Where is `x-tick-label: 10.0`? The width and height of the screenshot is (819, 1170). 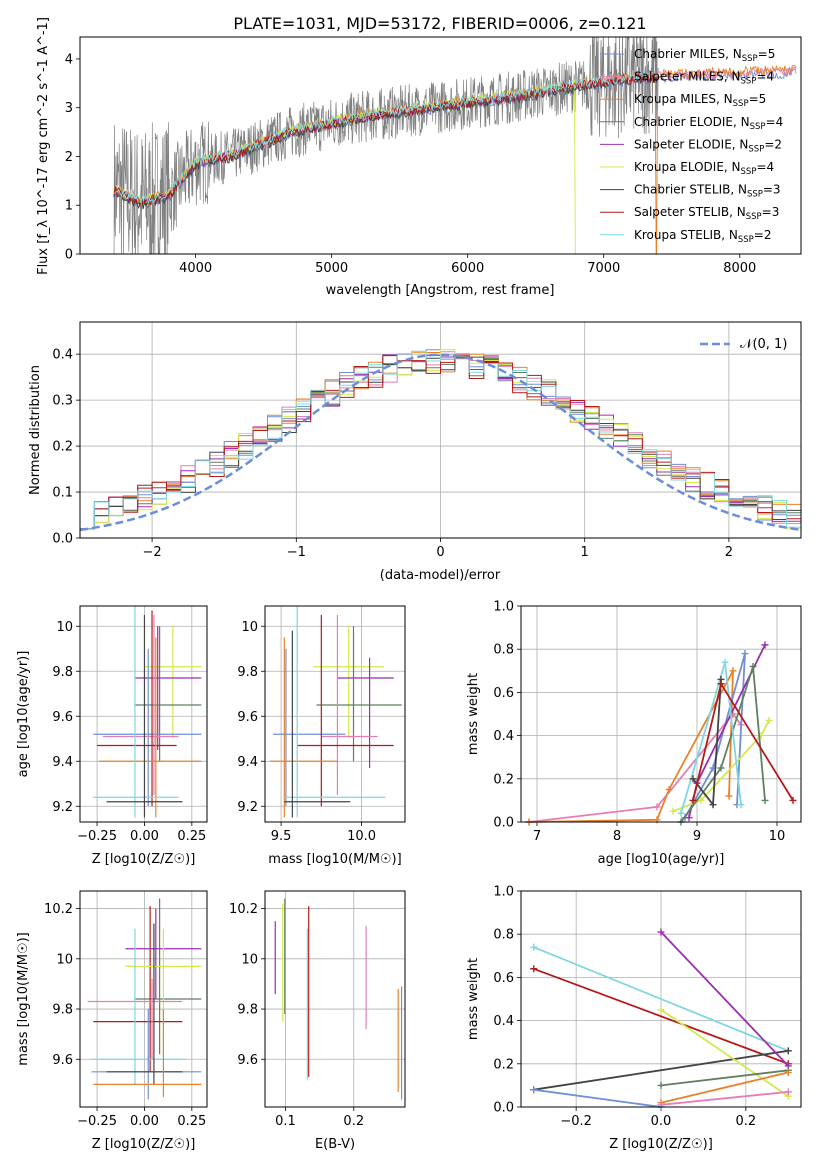 x-tick-label: 10.0 is located at coordinates (361, 836).